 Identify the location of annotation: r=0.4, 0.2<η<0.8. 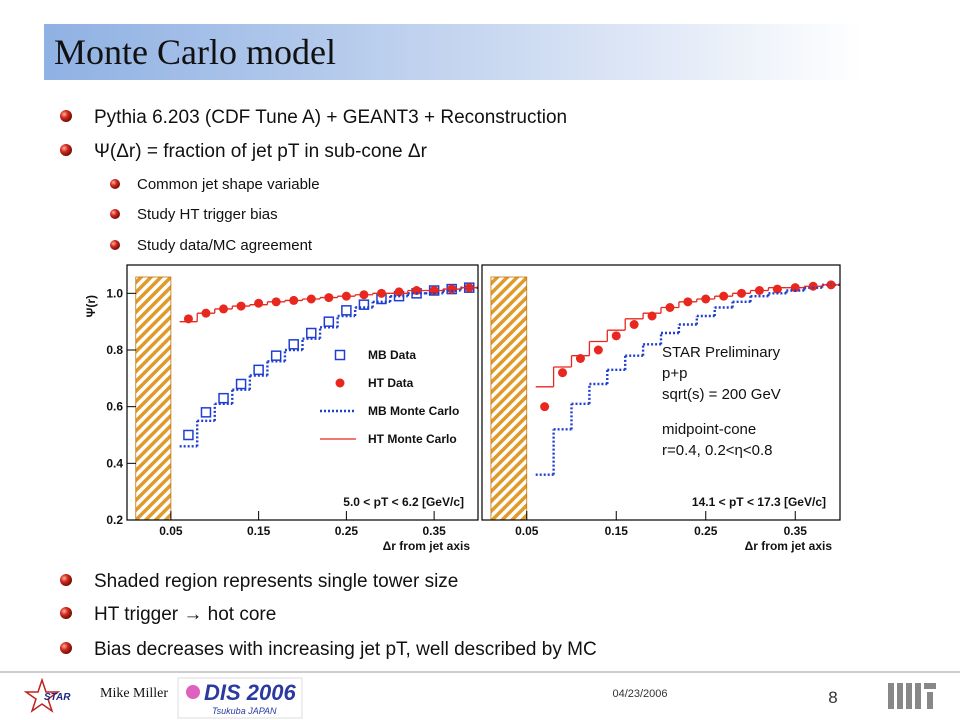
(717, 450).